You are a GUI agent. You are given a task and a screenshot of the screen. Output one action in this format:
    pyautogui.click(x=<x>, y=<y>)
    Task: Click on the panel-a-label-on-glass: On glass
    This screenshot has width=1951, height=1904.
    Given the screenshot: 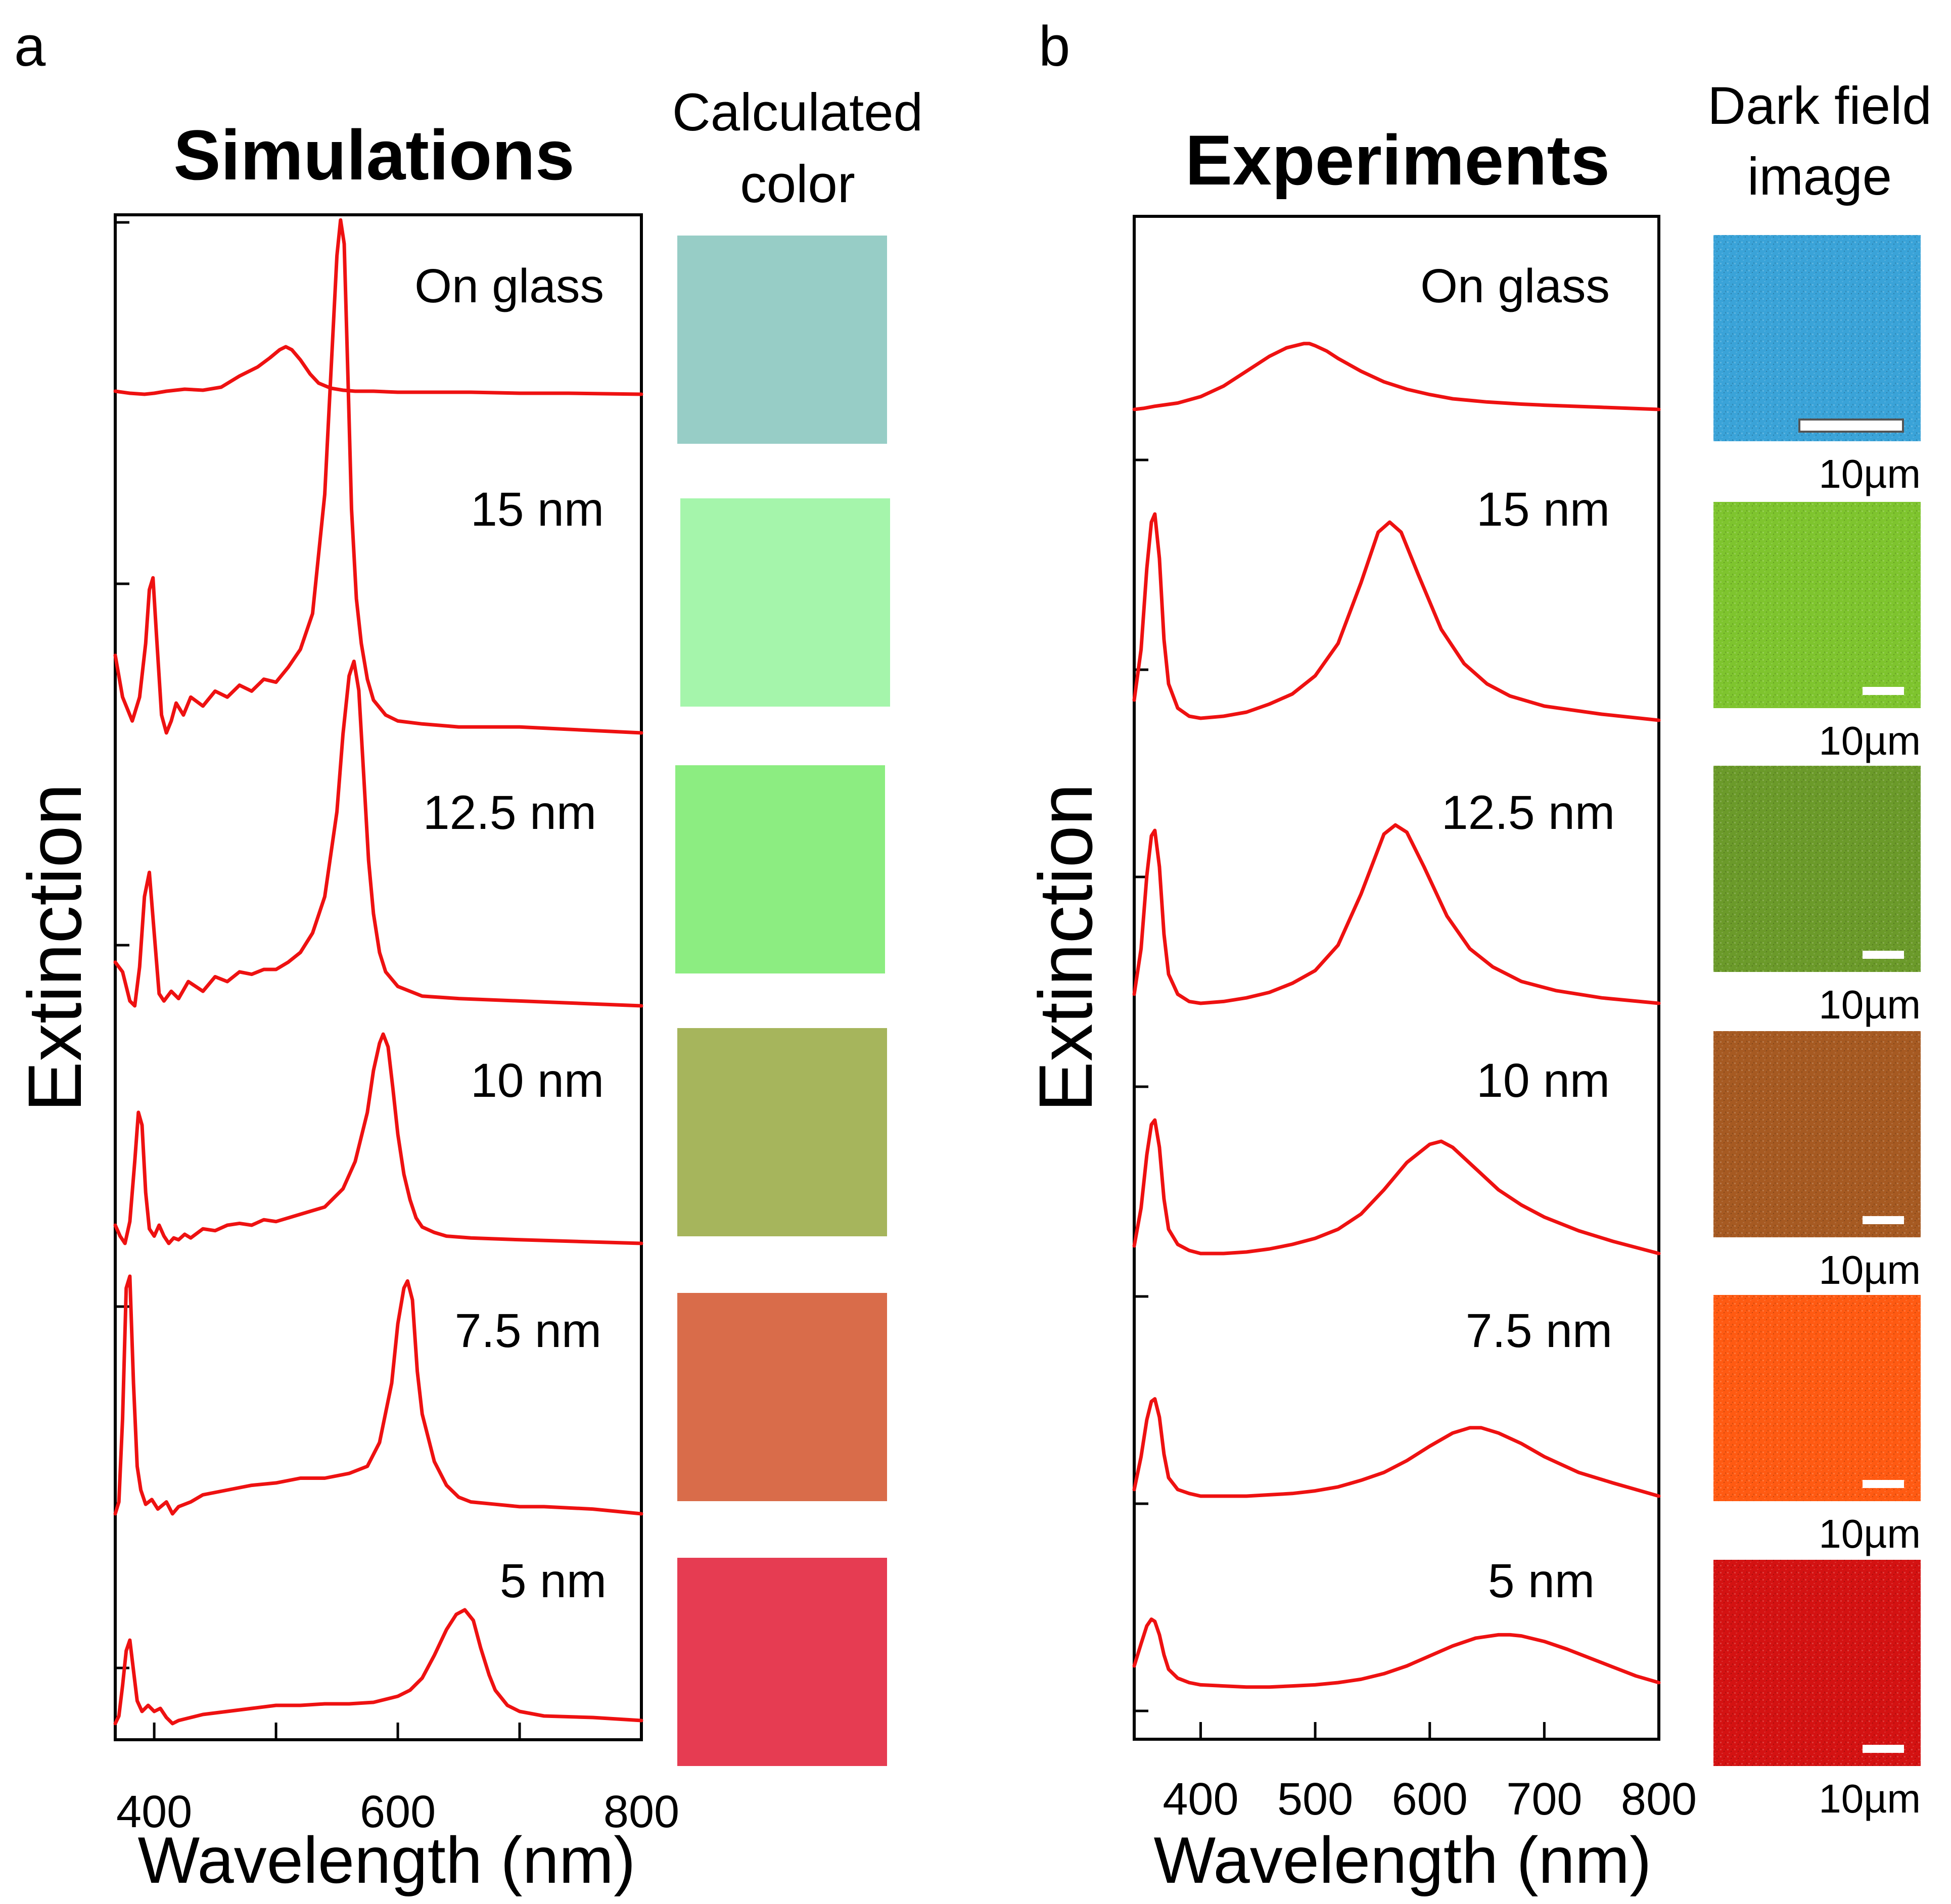 What is the action you would take?
    pyautogui.click(x=509, y=286)
    